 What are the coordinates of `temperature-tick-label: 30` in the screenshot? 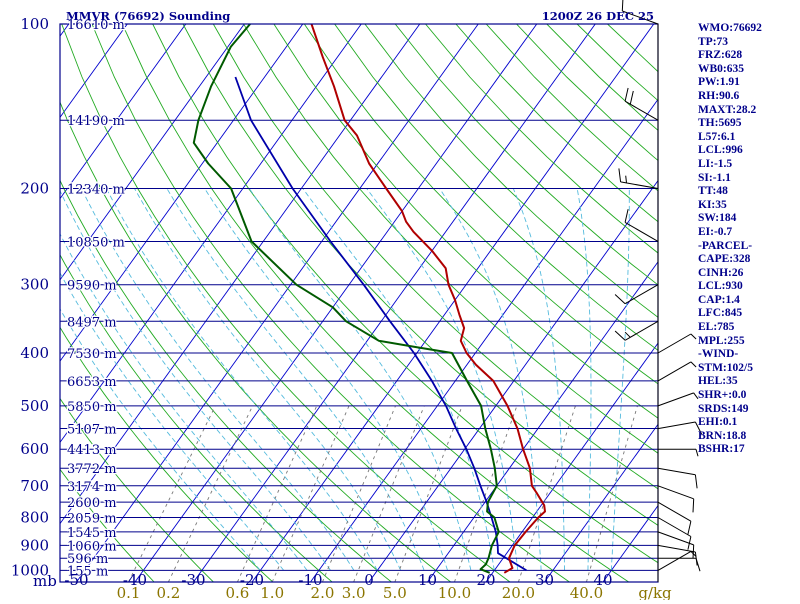 It's located at (544, 580).